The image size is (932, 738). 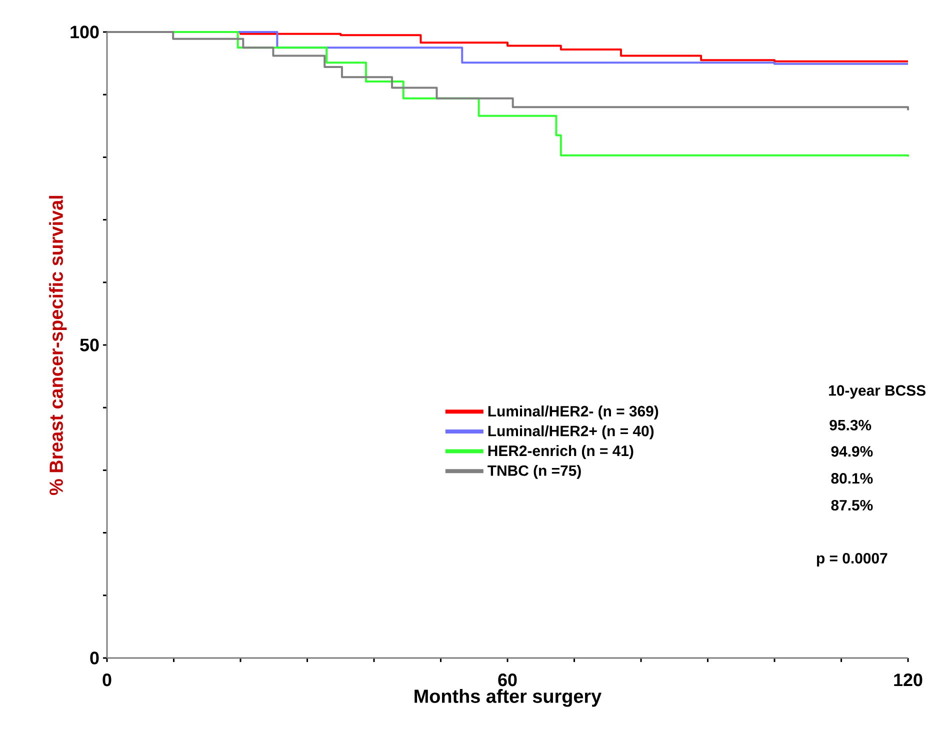 What do you see at coordinates (561, 452) in the screenshot?
I see `legend-label: HER2-enrich (n = 41)` at bounding box center [561, 452].